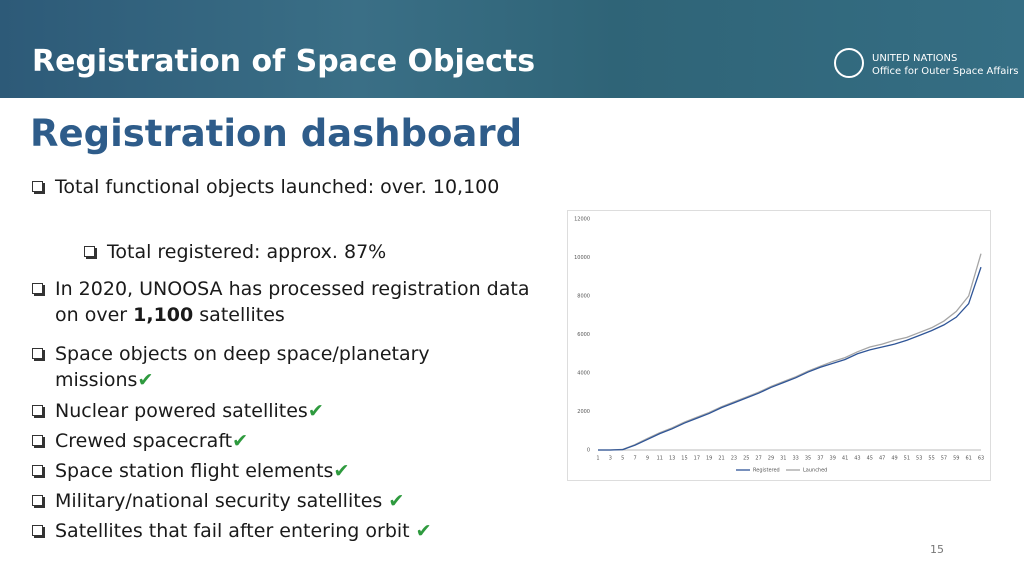  I want to click on y-tick-label: 8000, so click(583, 297).